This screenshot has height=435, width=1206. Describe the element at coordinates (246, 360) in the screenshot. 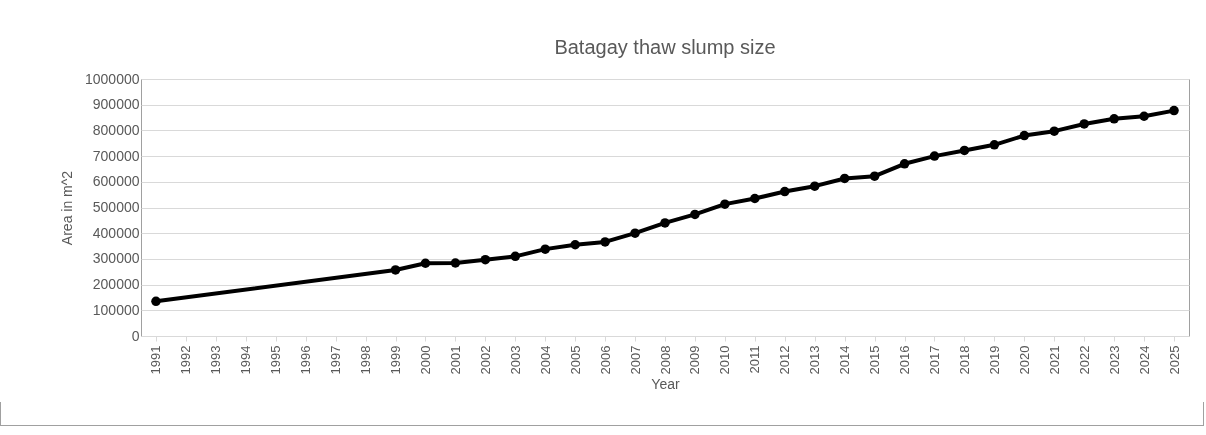

I see `x-tick-label: 1994` at that location.